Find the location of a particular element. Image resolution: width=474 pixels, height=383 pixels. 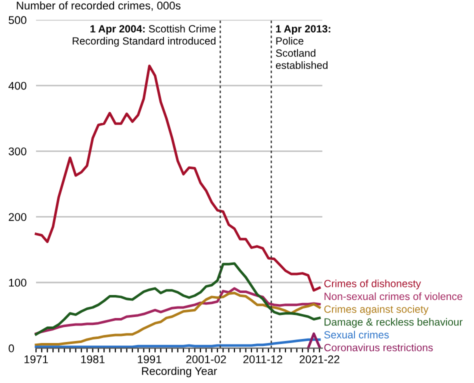

x-axis-title: Recording Year is located at coordinates (179, 372).